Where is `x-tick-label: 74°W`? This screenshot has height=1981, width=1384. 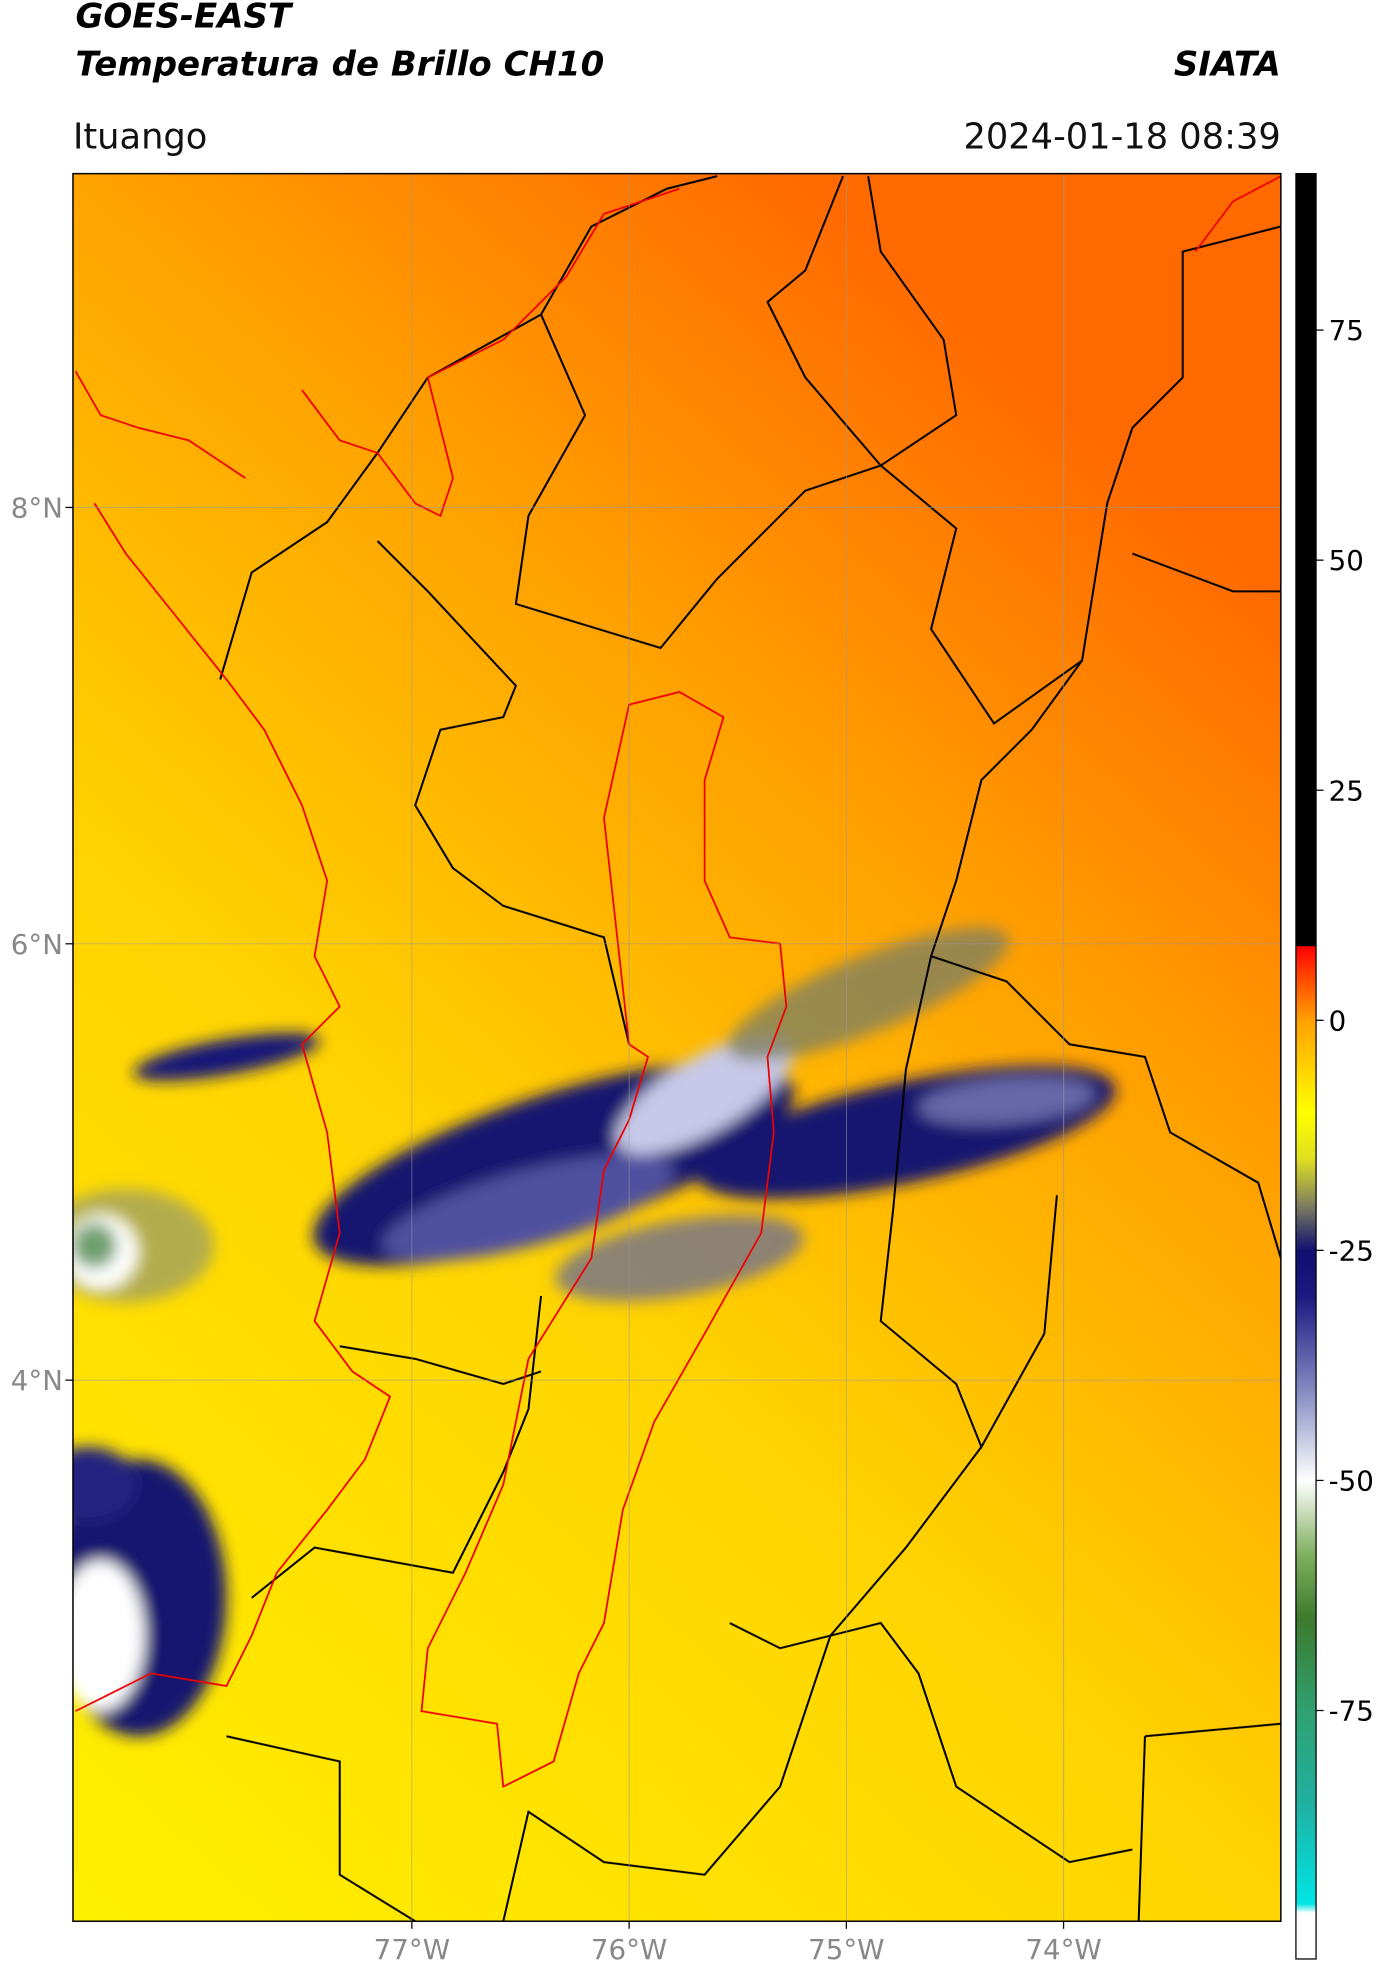
x-tick-label: 74°W is located at coordinates (1063, 1949).